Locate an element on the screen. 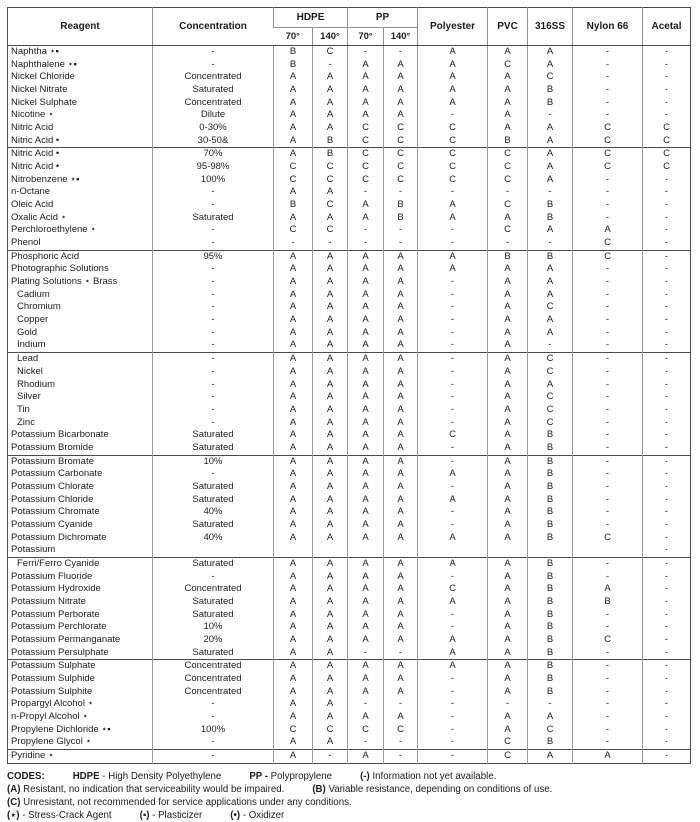 This screenshot has height=822, width=700. reagent-cell: Propylene Dichloride ⋆▪ is located at coordinates (61, 729).